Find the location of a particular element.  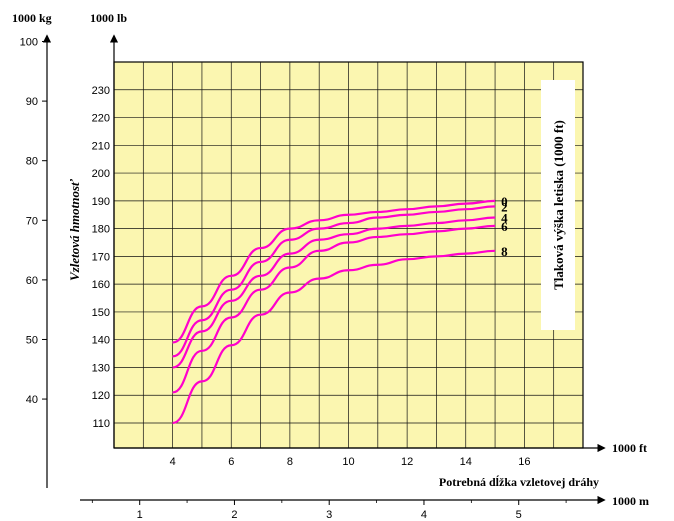

m-axis-unit: 1000 m is located at coordinates (630, 501).